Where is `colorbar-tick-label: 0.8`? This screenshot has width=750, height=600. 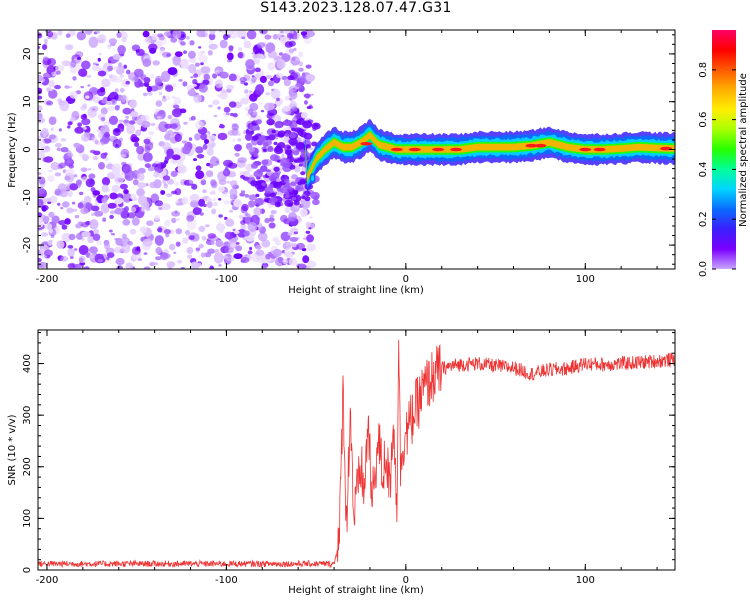
colorbar-tick-label: 0.8 is located at coordinates (703, 70).